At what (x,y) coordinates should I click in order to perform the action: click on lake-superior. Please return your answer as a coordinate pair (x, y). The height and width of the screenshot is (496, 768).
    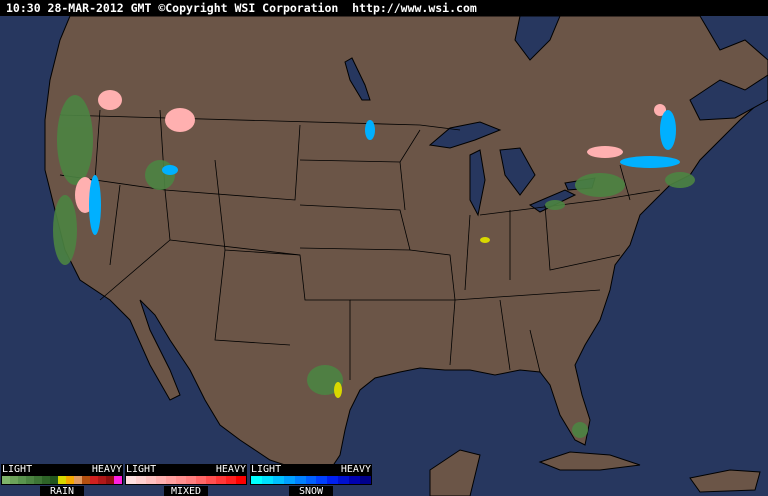
    Looking at the image, I should click on (465, 135).